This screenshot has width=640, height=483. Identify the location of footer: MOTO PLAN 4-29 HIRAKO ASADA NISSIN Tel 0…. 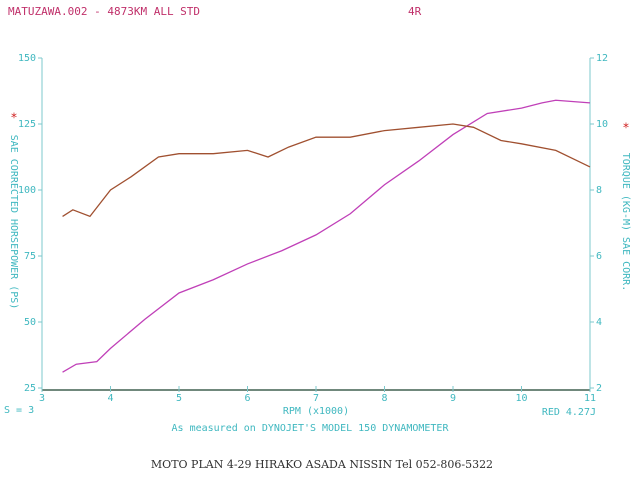
(322, 464).